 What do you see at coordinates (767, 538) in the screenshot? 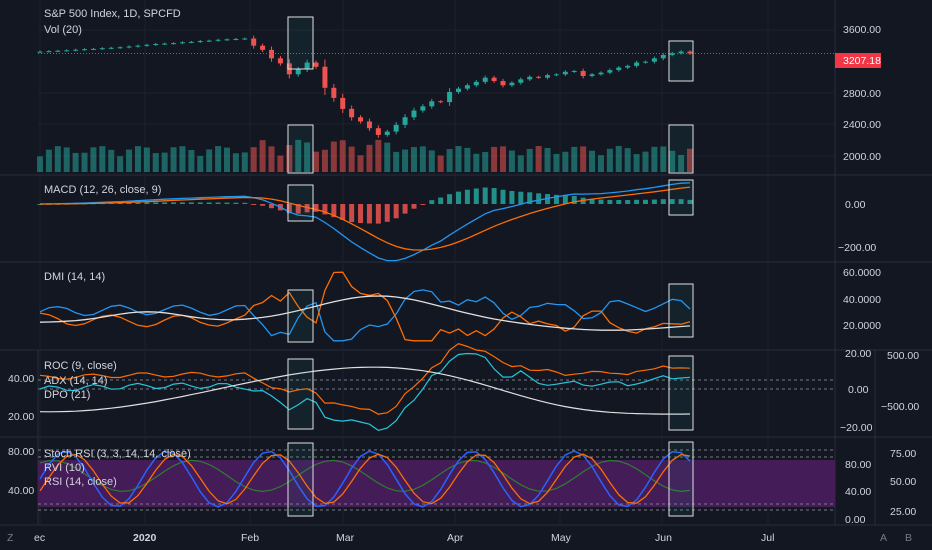
I see `time-tick: Jul` at bounding box center [767, 538].